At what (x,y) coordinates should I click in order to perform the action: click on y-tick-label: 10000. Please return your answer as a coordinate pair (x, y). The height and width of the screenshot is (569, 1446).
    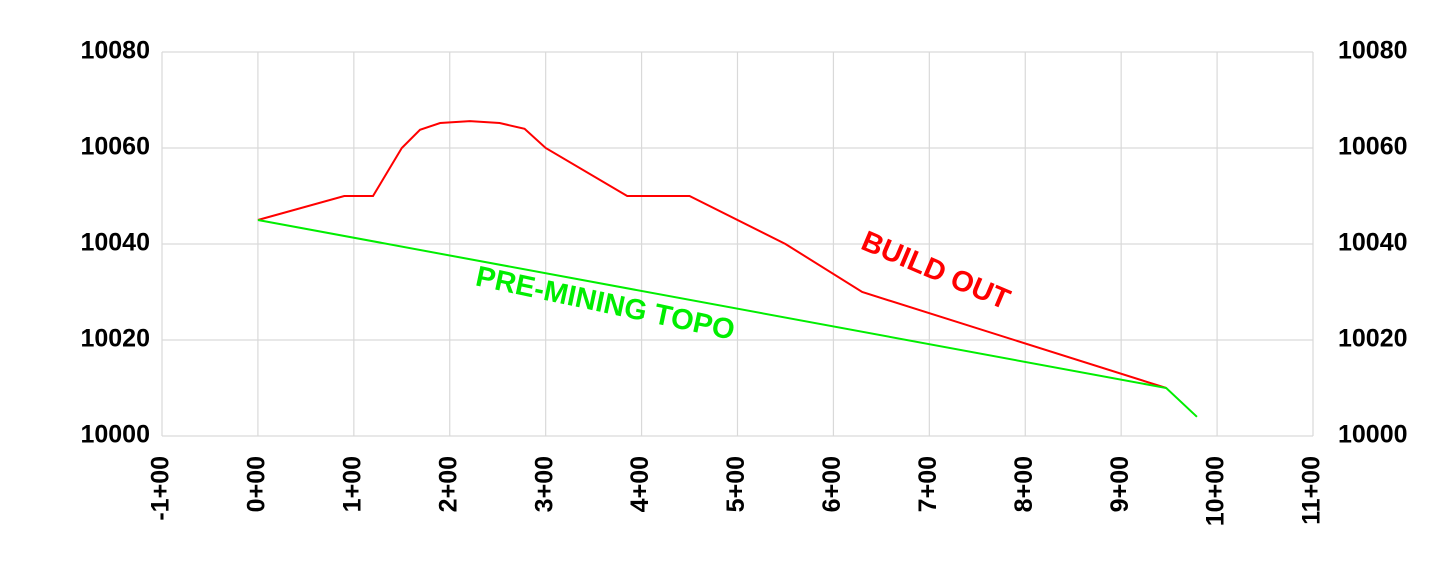
    Looking at the image, I should click on (115, 435).